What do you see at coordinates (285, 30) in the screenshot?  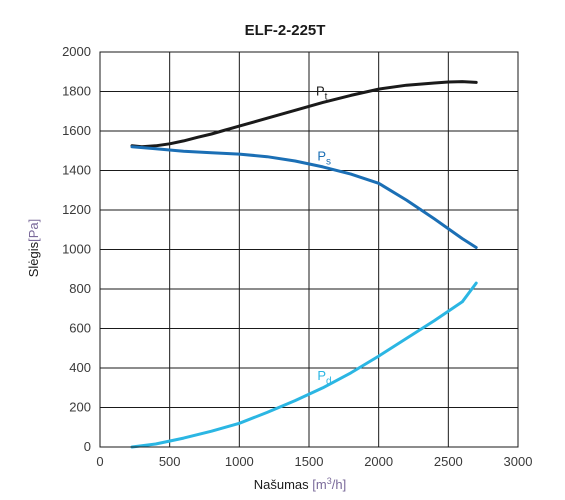 I see `chart-title: ELF-2-225T` at bounding box center [285, 30].